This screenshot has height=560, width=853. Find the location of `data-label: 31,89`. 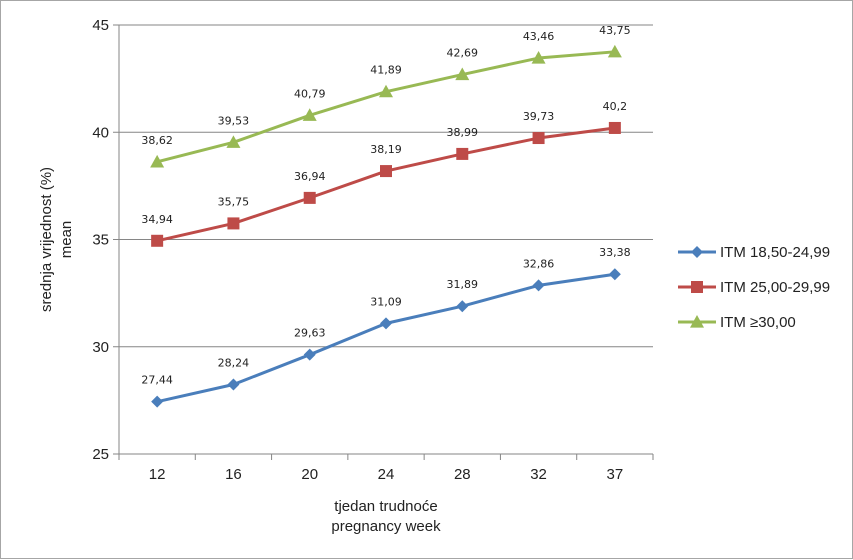

data-label: 31,89 is located at coordinates (463, 284).